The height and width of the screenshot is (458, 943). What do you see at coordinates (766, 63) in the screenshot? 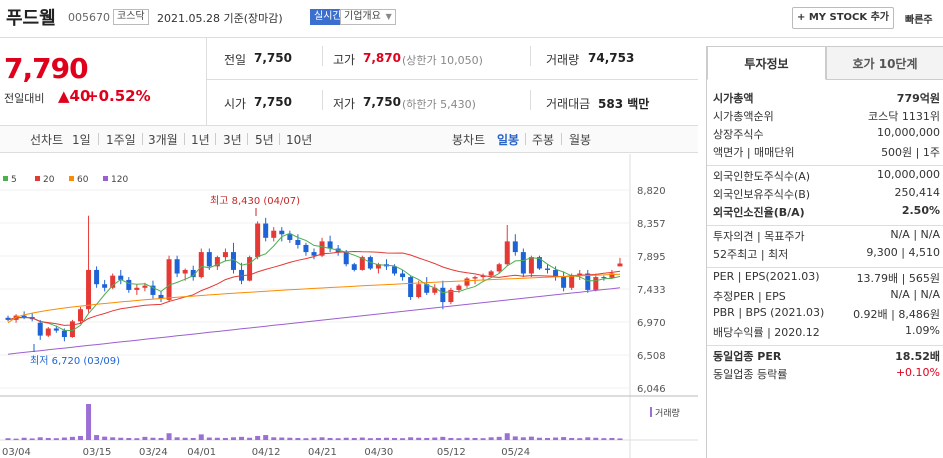
I see `tab-investment-info: 투자정보` at bounding box center [766, 63].